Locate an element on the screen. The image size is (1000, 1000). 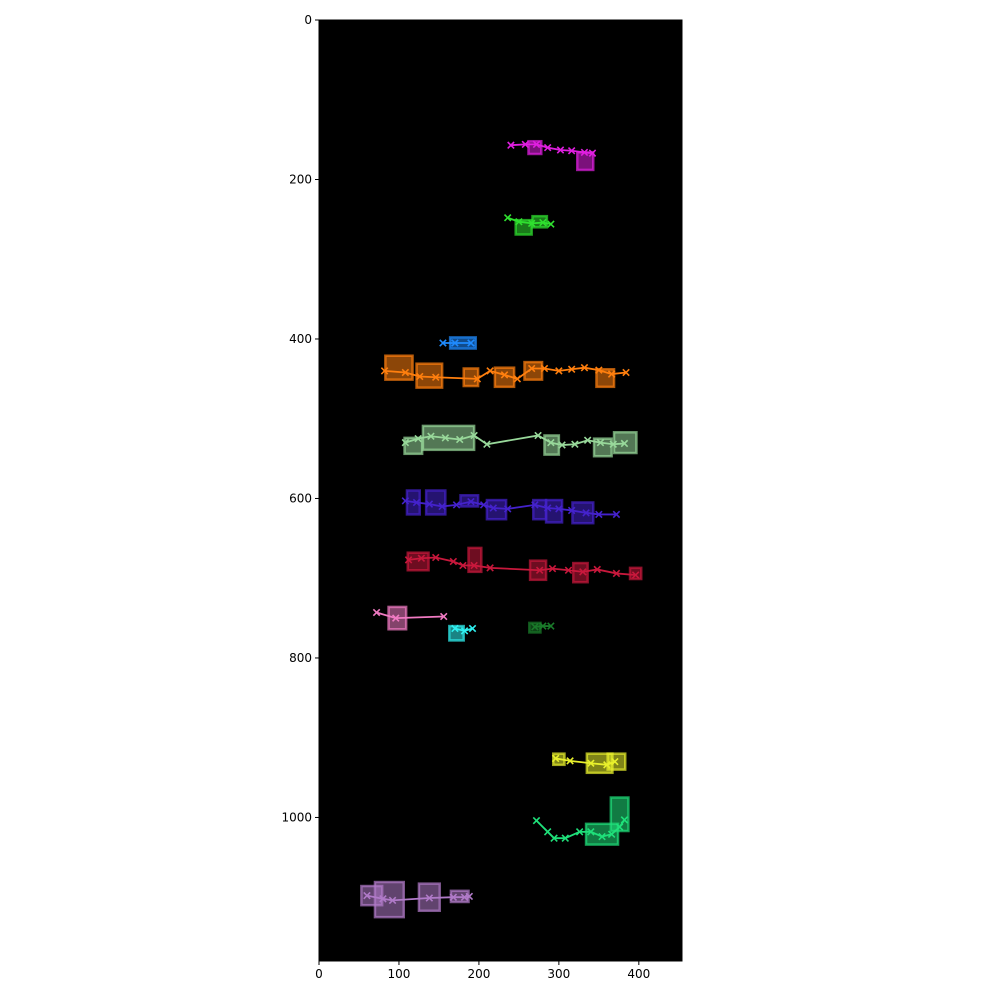
x-tick-label-0: 0 is located at coordinates (319, 974).